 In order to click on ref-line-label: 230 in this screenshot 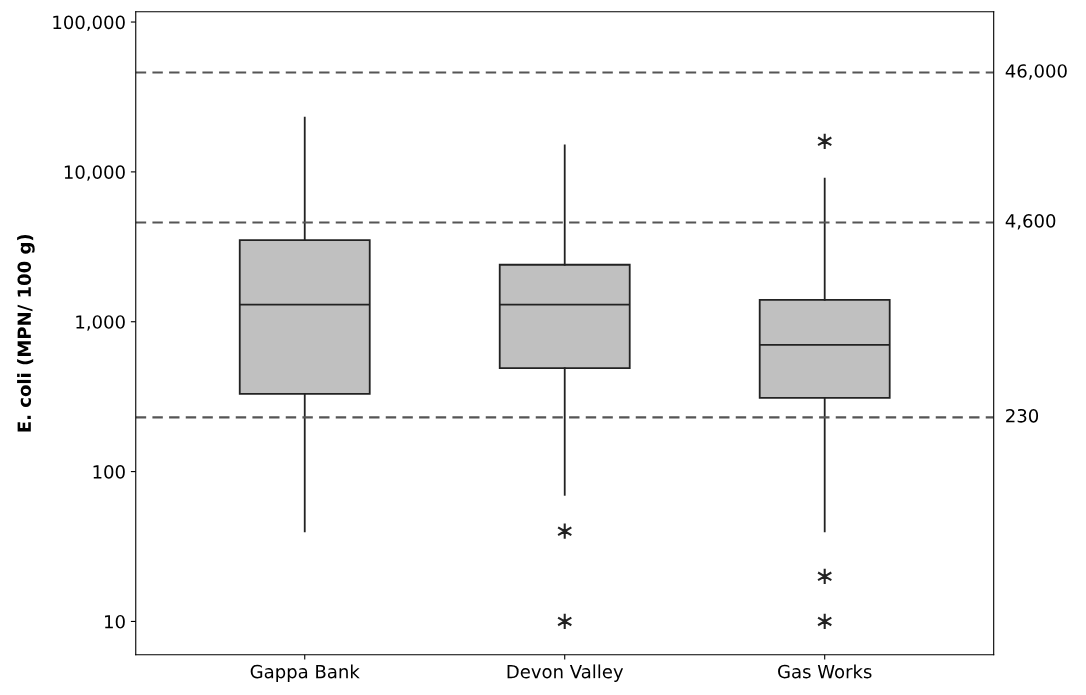, I will do `click(1022, 415)`.